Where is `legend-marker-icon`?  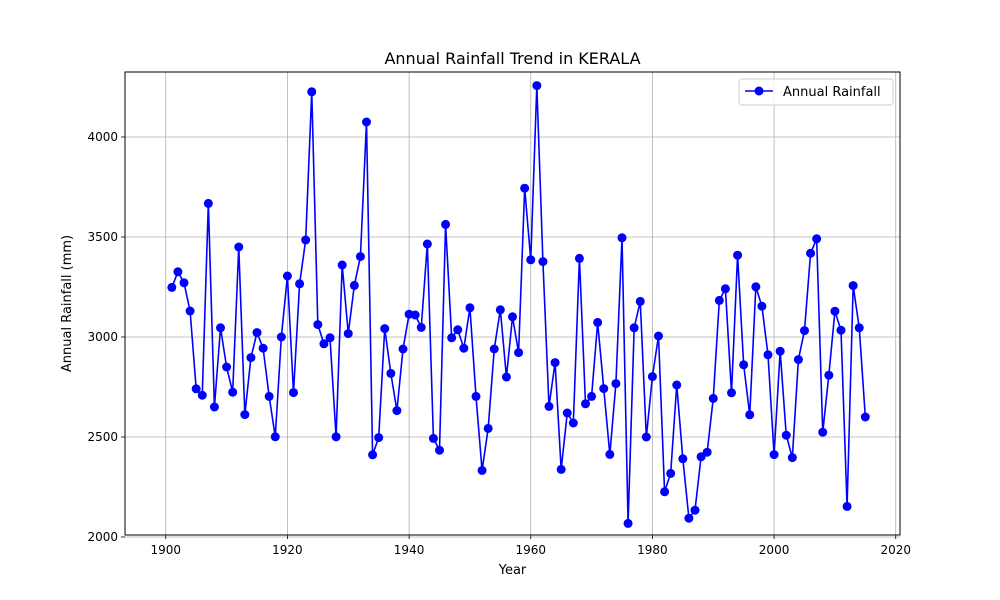
legend-marker-icon is located at coordinates (759, 91).